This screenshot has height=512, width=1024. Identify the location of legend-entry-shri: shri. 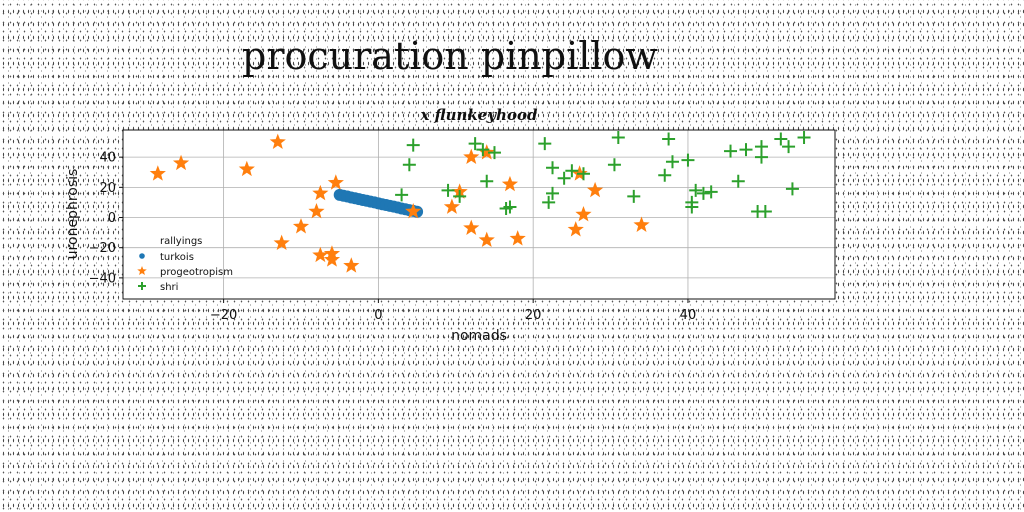
(158, 287).